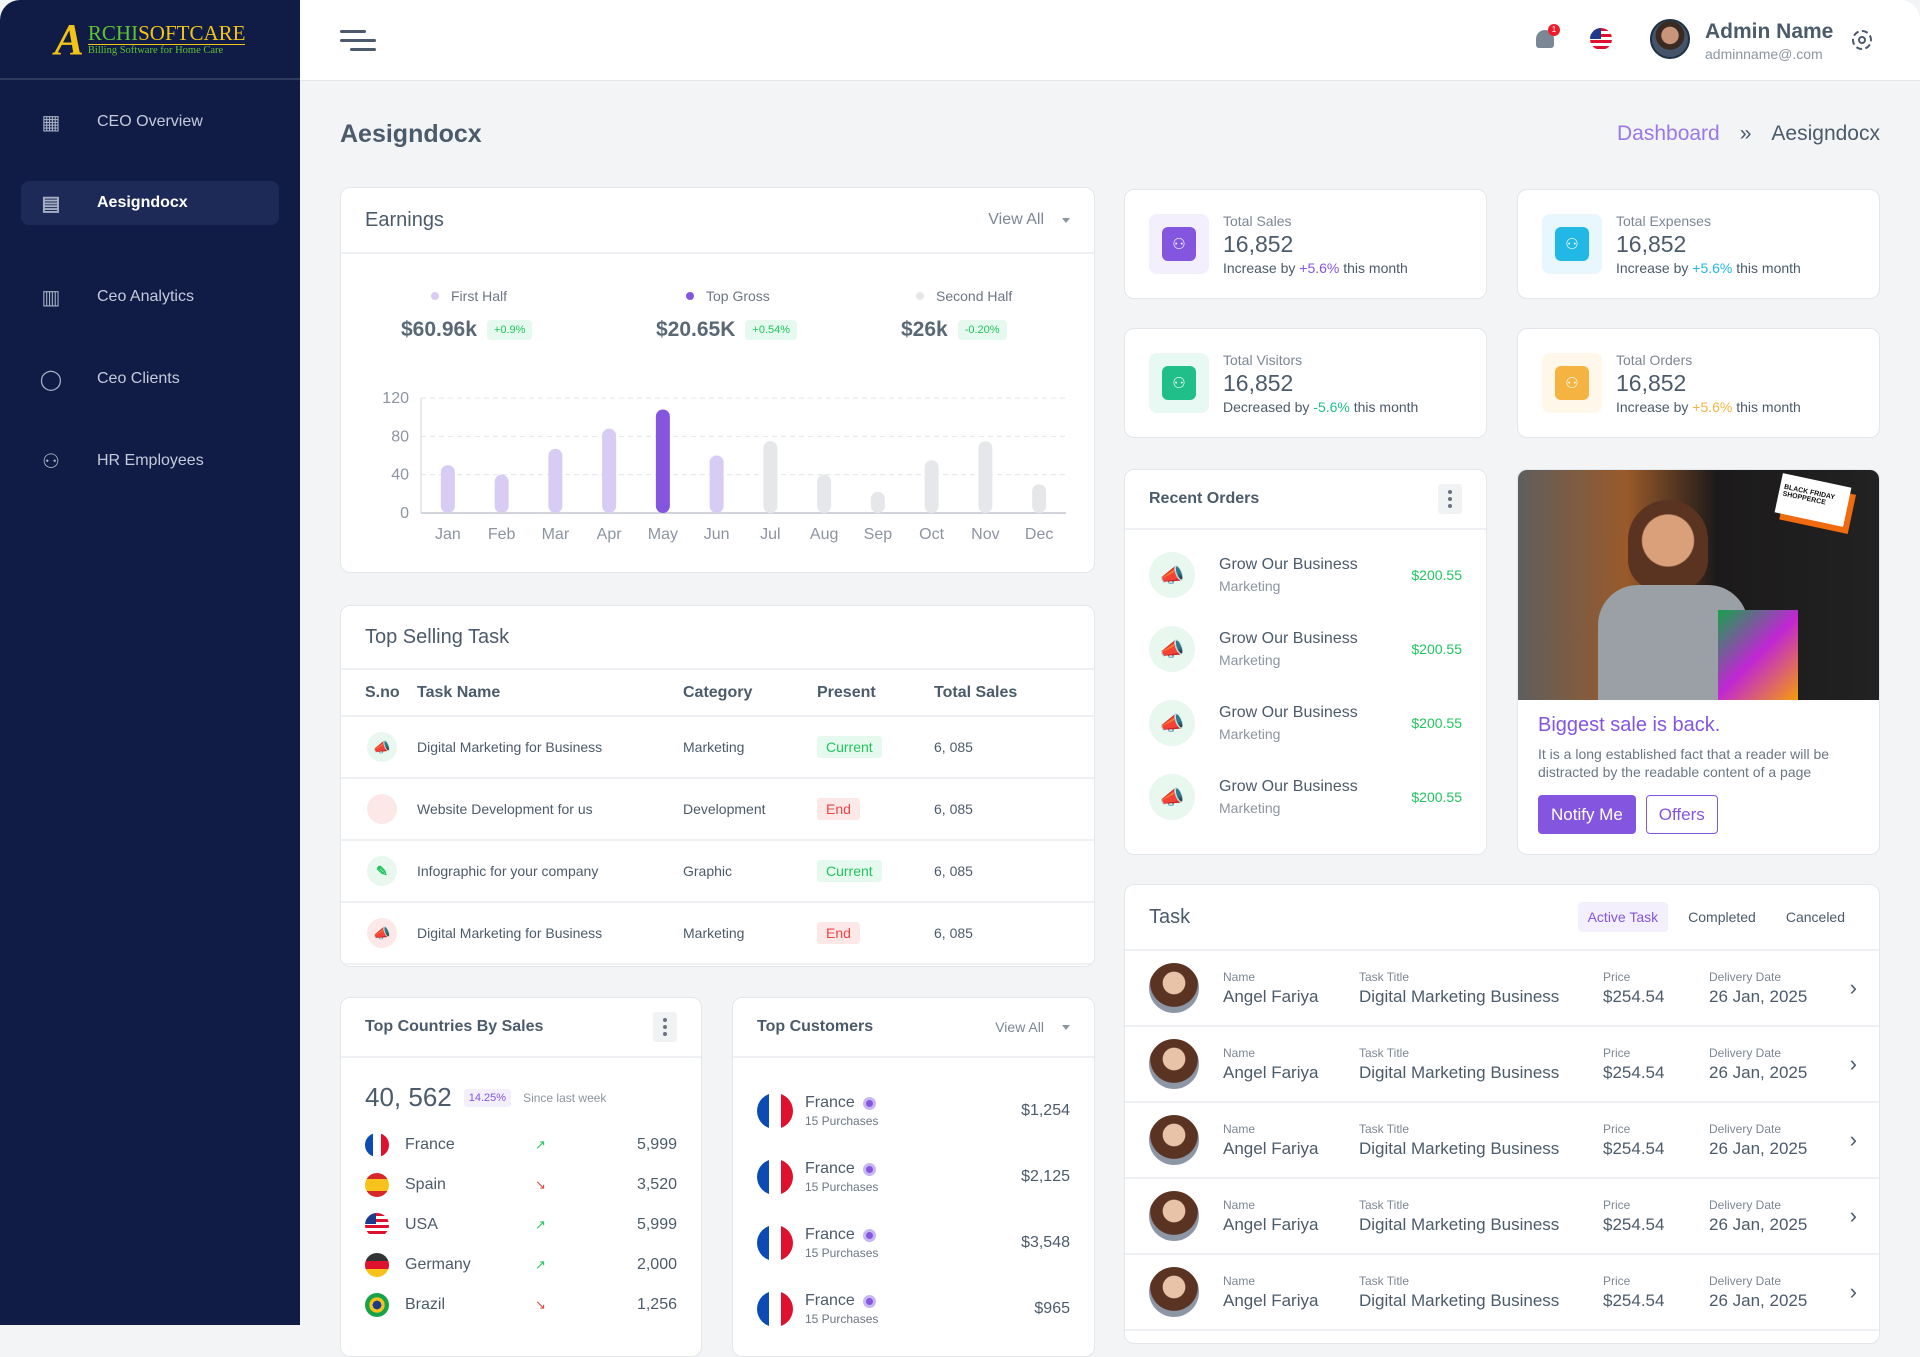 The image size is (1920, 1357). Describe the element at coordinates (1601, 39) in the screenshot. I see `language-flag-icon` at that location.